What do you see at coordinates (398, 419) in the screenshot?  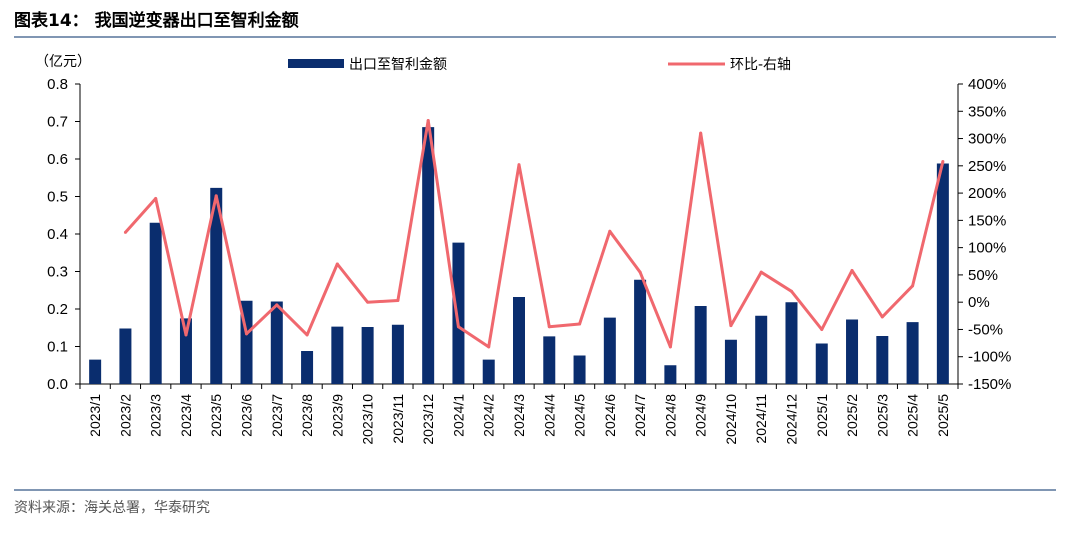 I see `x-tick-label: 2023/11` at bounding box center [398, 419].